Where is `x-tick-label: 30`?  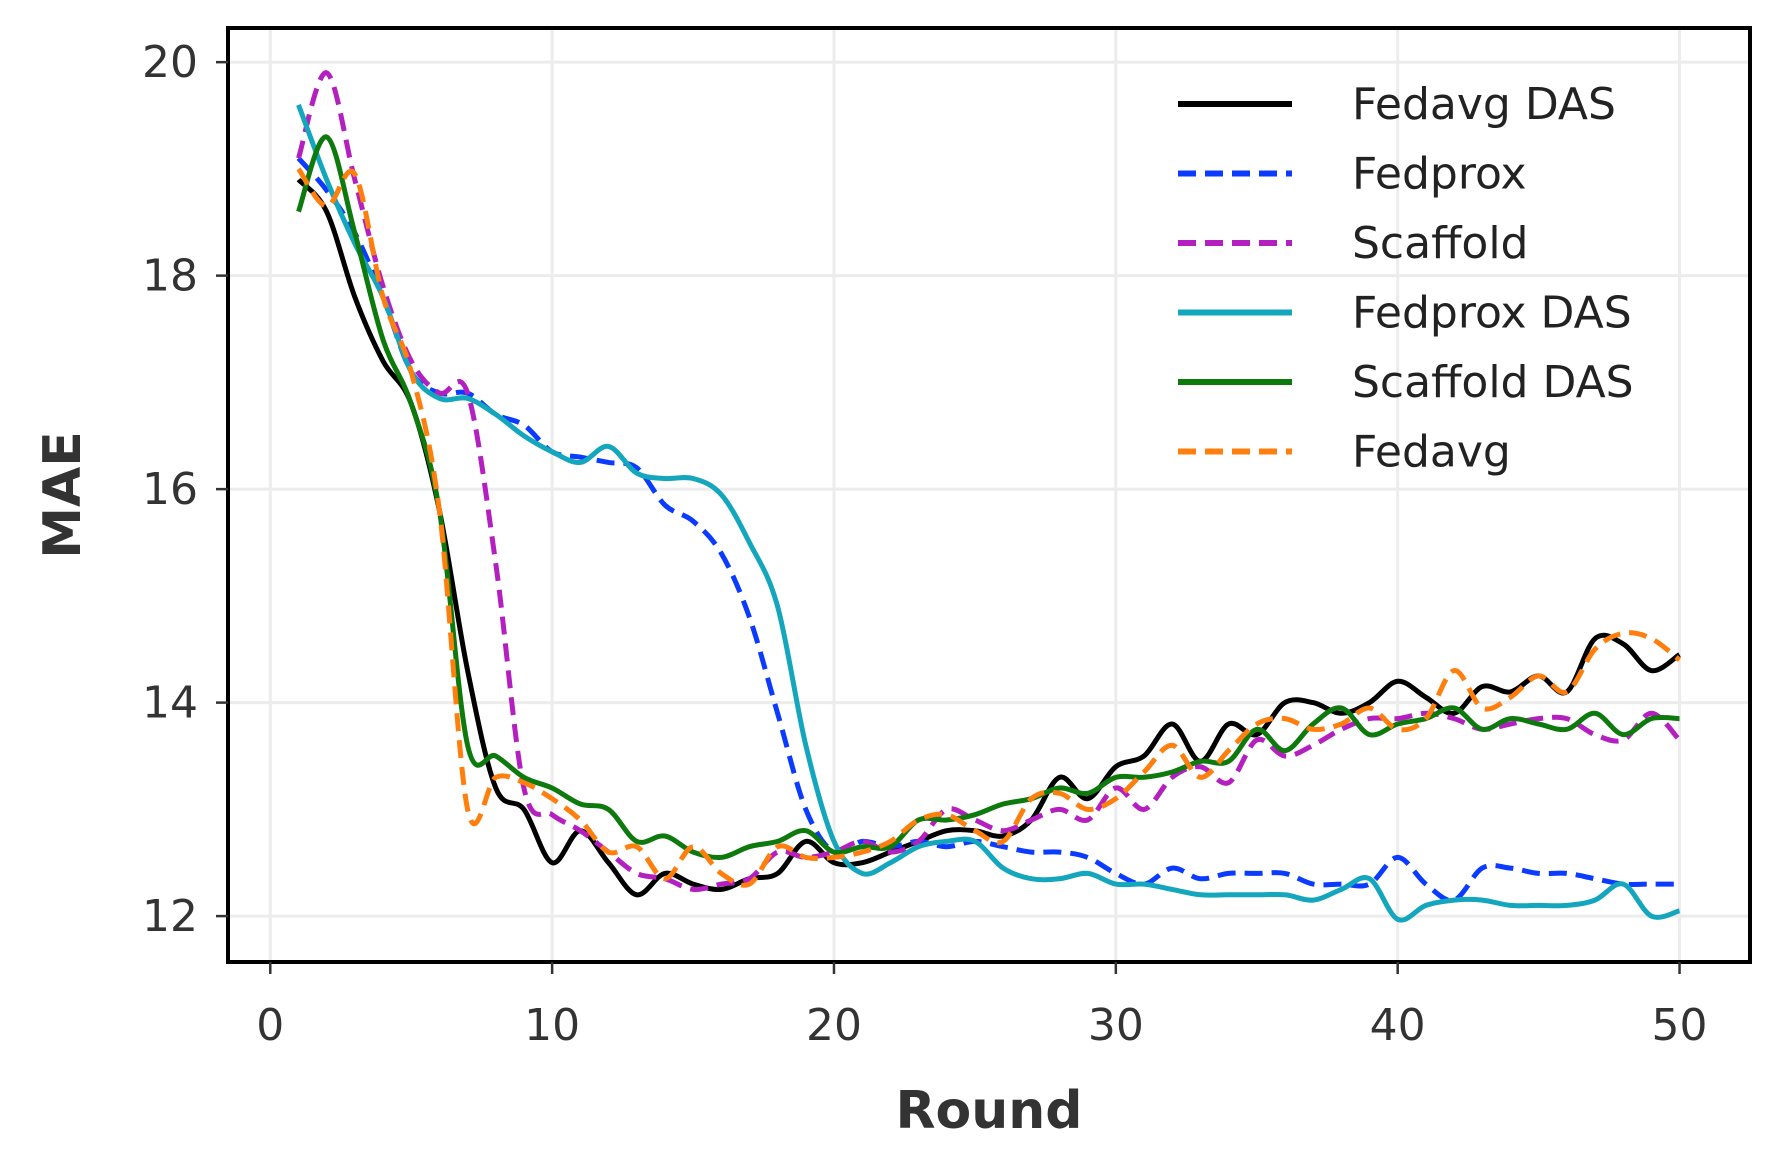
x-tick-label: 30 is located at coordinates (1116, 1025).